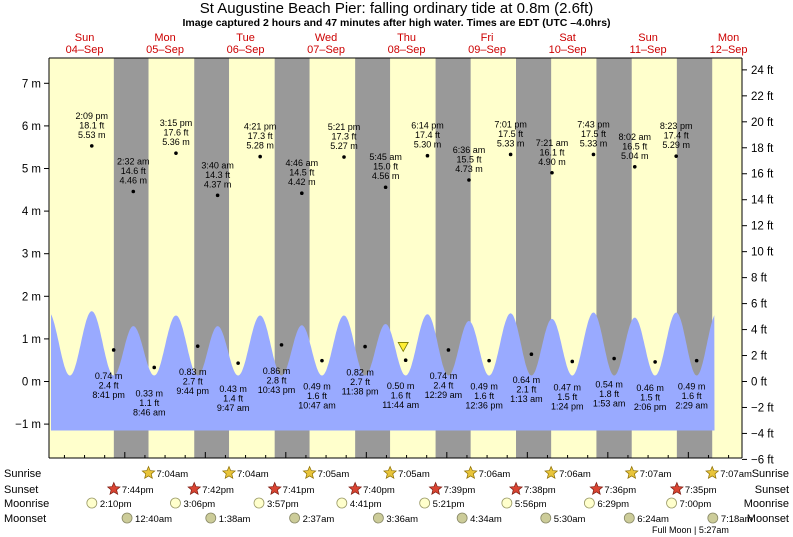 This screenshot has height=537, width=793. What do you see at coordinates (487, 38) in the screenshot?
I see `day-name-label: Fri` at bounding box center [487, 38].